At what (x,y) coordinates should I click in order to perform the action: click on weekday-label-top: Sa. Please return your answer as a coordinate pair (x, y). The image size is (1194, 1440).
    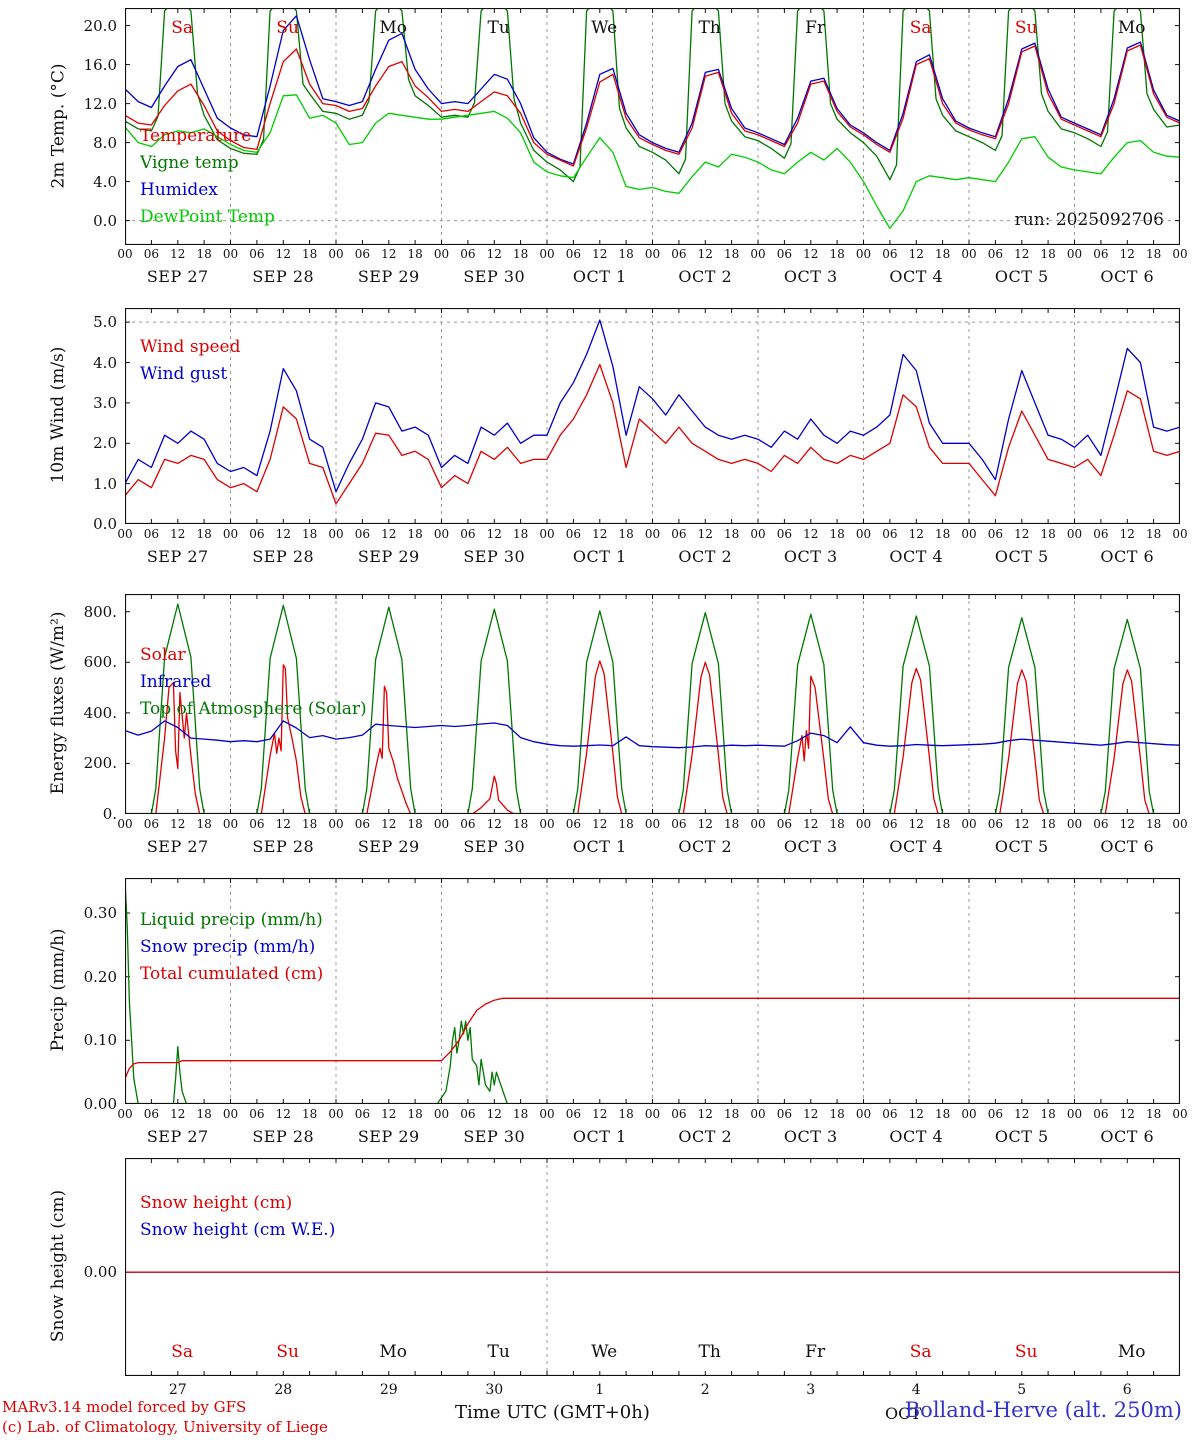
    Looking at the image, I should click on (920, 28).